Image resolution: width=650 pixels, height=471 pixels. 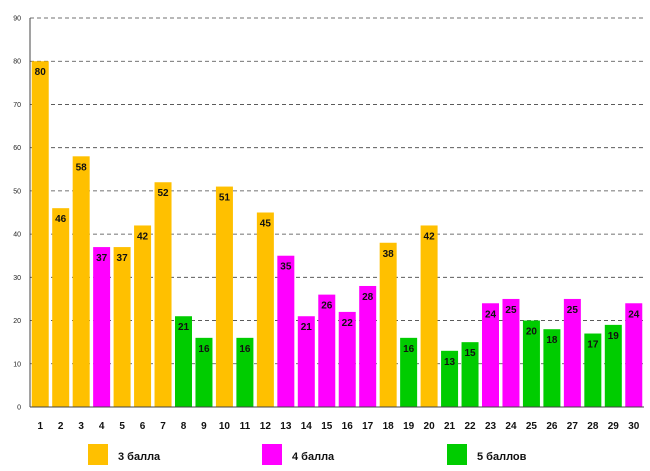 What do you see at coordinates (491, 314) in the screenshot?
I see `data-label: 24` at bounding box center [491, 314].